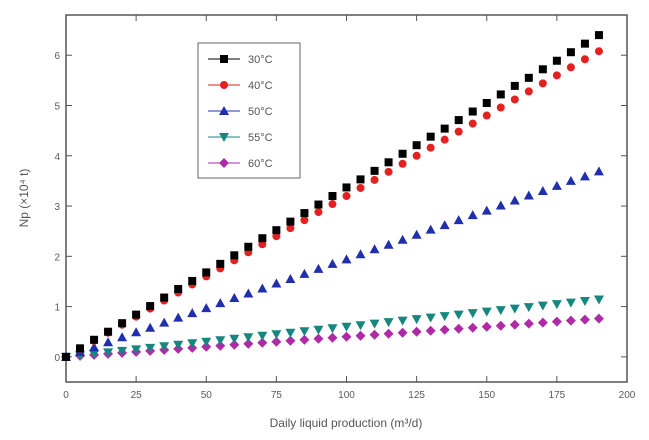 This screenshot has width=649, height=440. Describe the element at coordinates (557, 395) in the screenshot. I see `x-tick-label: 175` at that location.